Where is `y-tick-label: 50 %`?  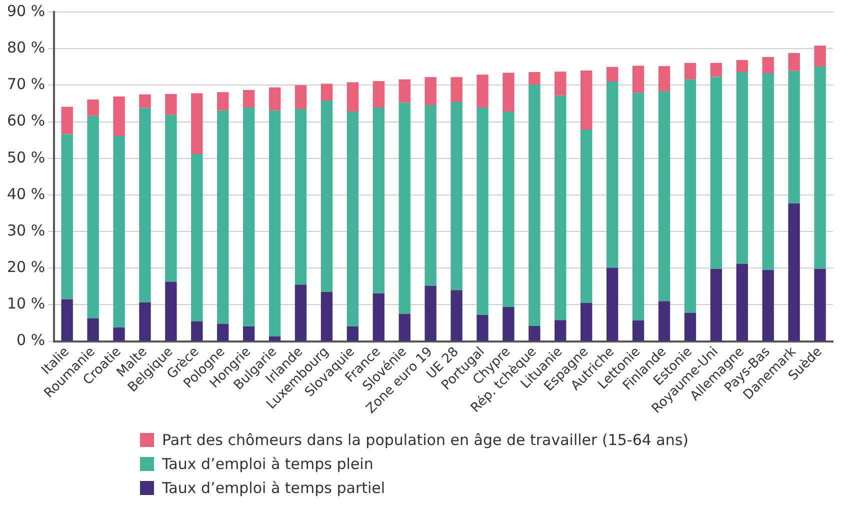
y-tick-label: 50 % is located at coordinates (26, 157).